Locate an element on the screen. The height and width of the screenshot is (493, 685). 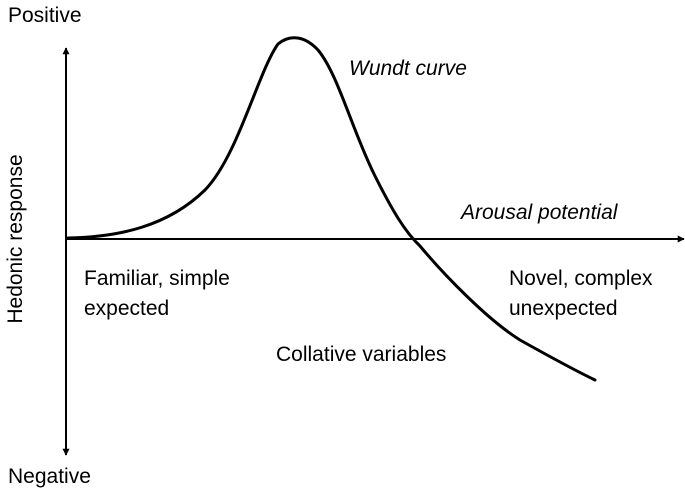
y-axis-label: Hedonic response is located at coordinates (15, 238).